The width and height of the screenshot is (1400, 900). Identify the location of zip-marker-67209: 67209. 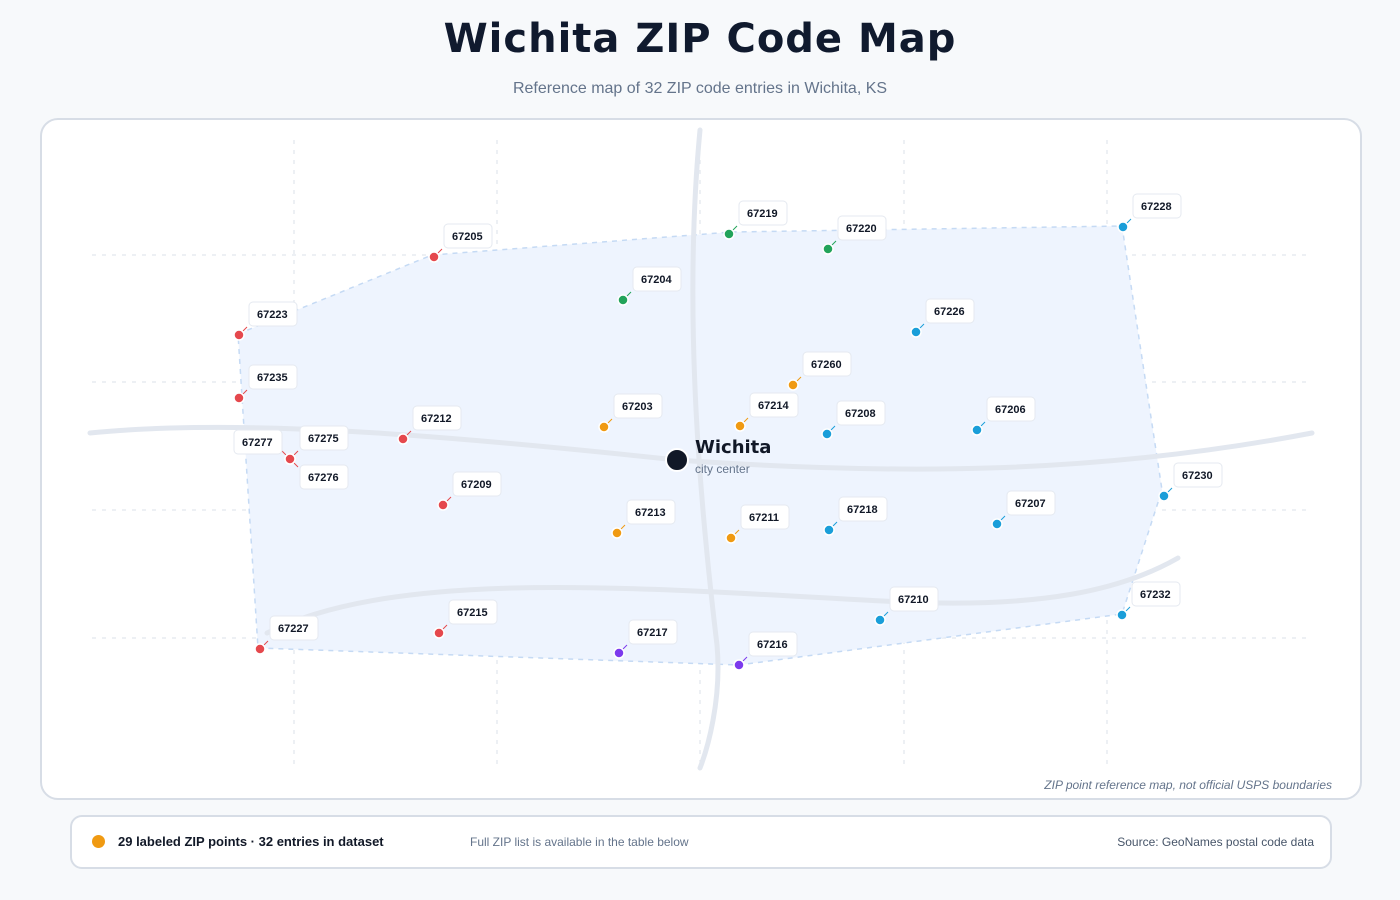
(469, 491).